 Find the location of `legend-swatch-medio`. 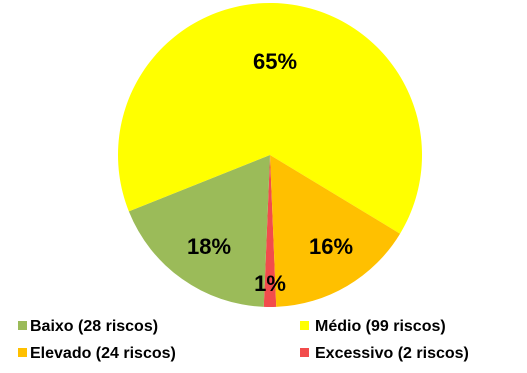

legend-swatch-medio is located at coordinates (304, 325).